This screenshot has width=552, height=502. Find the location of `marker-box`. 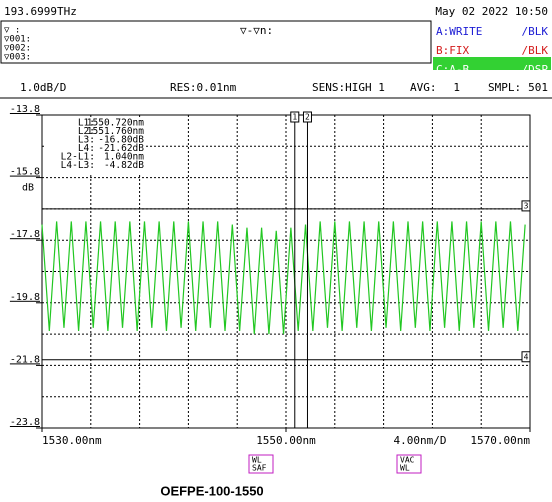

marker-box is located at coordinates (216, 42).